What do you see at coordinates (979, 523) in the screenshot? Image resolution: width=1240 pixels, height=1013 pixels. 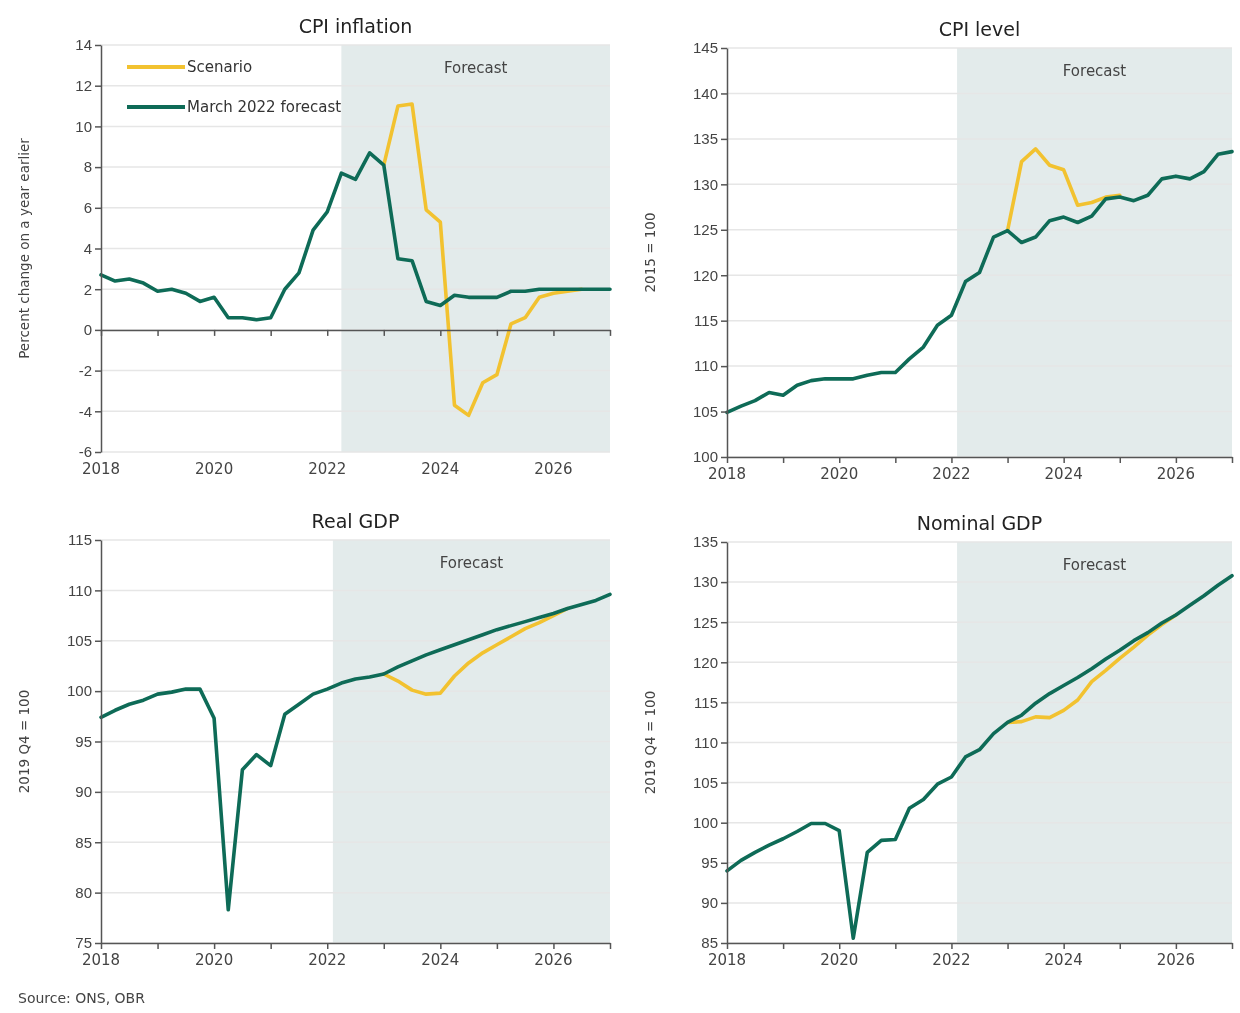 I see `chart-title: Nominal GDP` at bounding box center [979, 523].